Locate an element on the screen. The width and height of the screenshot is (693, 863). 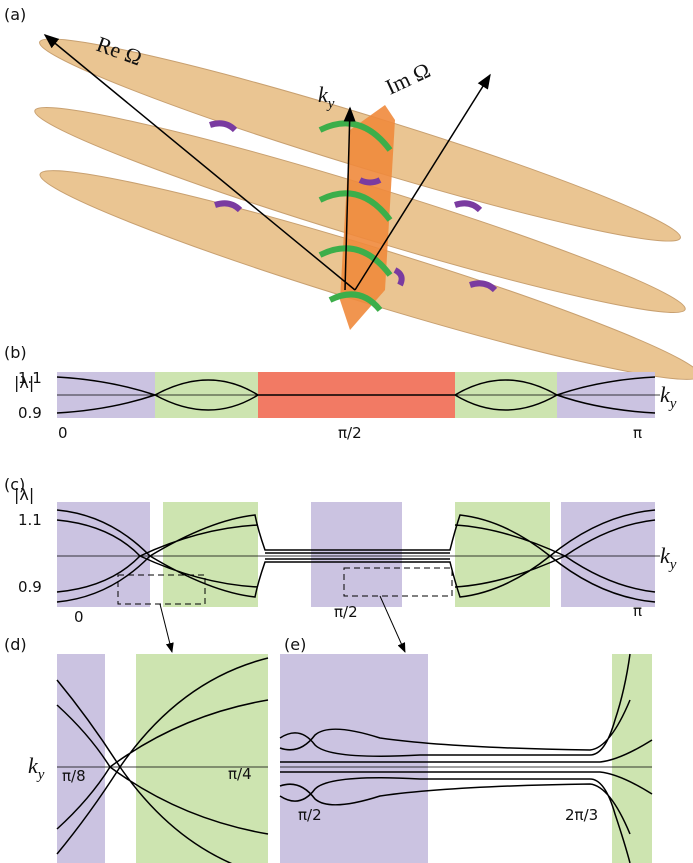
exceptional-points is located at coordinates (353, 206).